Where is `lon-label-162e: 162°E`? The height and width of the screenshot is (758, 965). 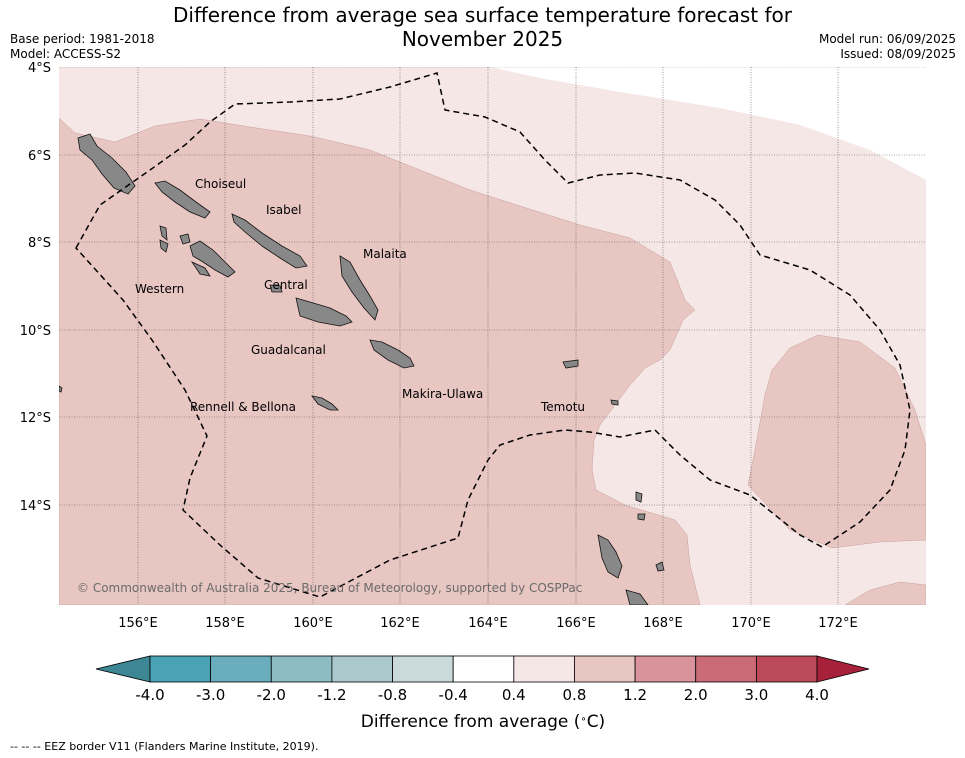 lon-label-162e: 162°E is located at coordinates (400, 623).